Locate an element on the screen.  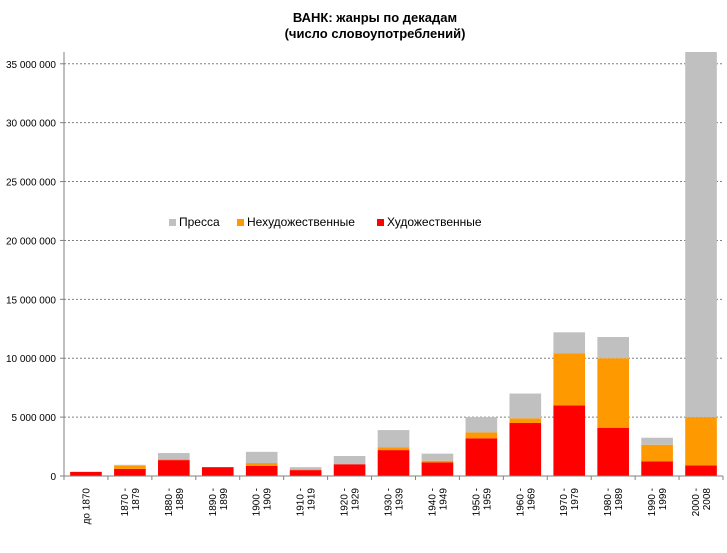
x-tick-label-line: 1970 - is located at coordinates (564, 502).